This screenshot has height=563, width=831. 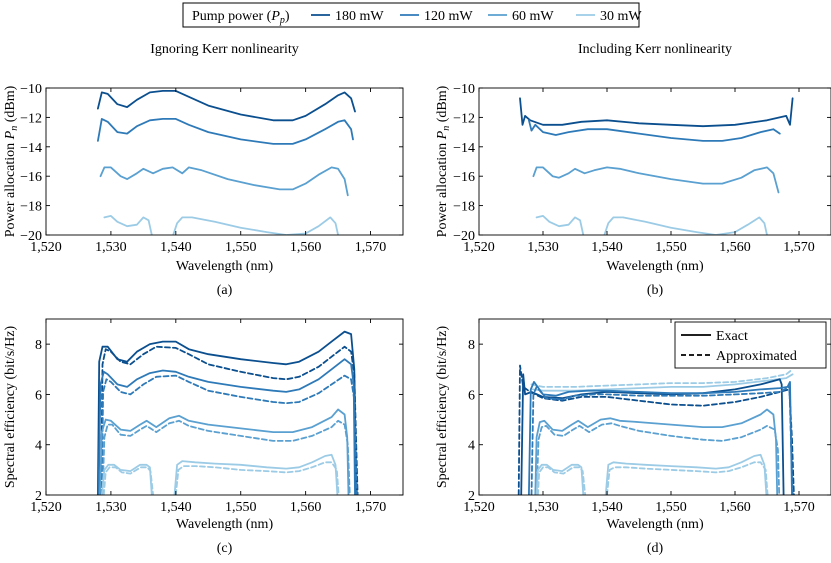 What do you see at coordinates (225, 548) in the screenshot?
I see `panel-caption: (c)` at bounding box center [225, 548].